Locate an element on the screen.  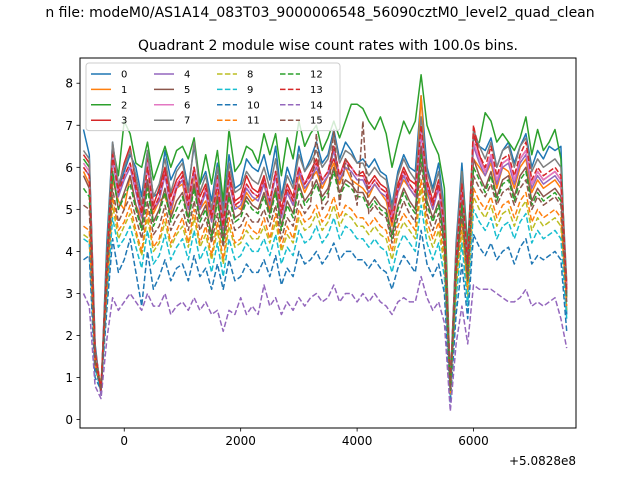
legend-label-12: 12 is located at coordinates (316, 75).